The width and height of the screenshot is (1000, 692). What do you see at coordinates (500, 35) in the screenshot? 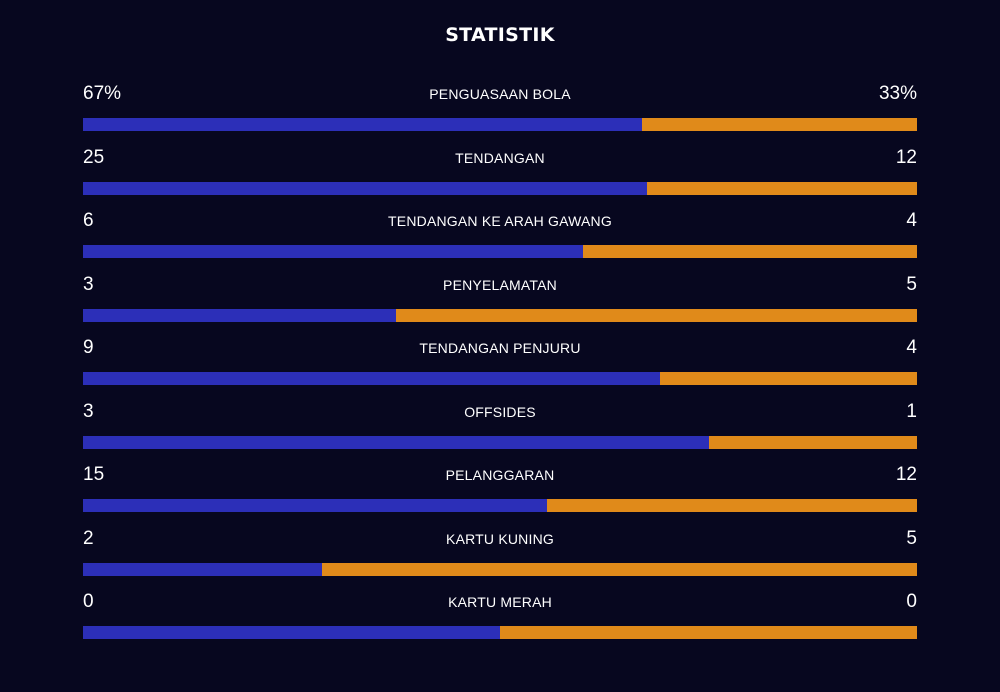
I see `panel-title: STATISTIK` at bounding box center [500, 35].